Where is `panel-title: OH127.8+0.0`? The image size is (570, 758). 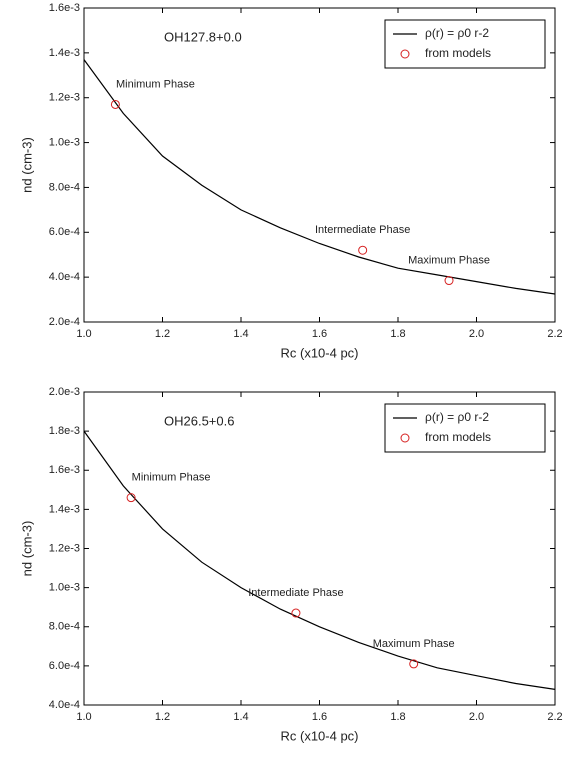 panel-title: OH127.8+0.0 is located at coordinates (203, 36).